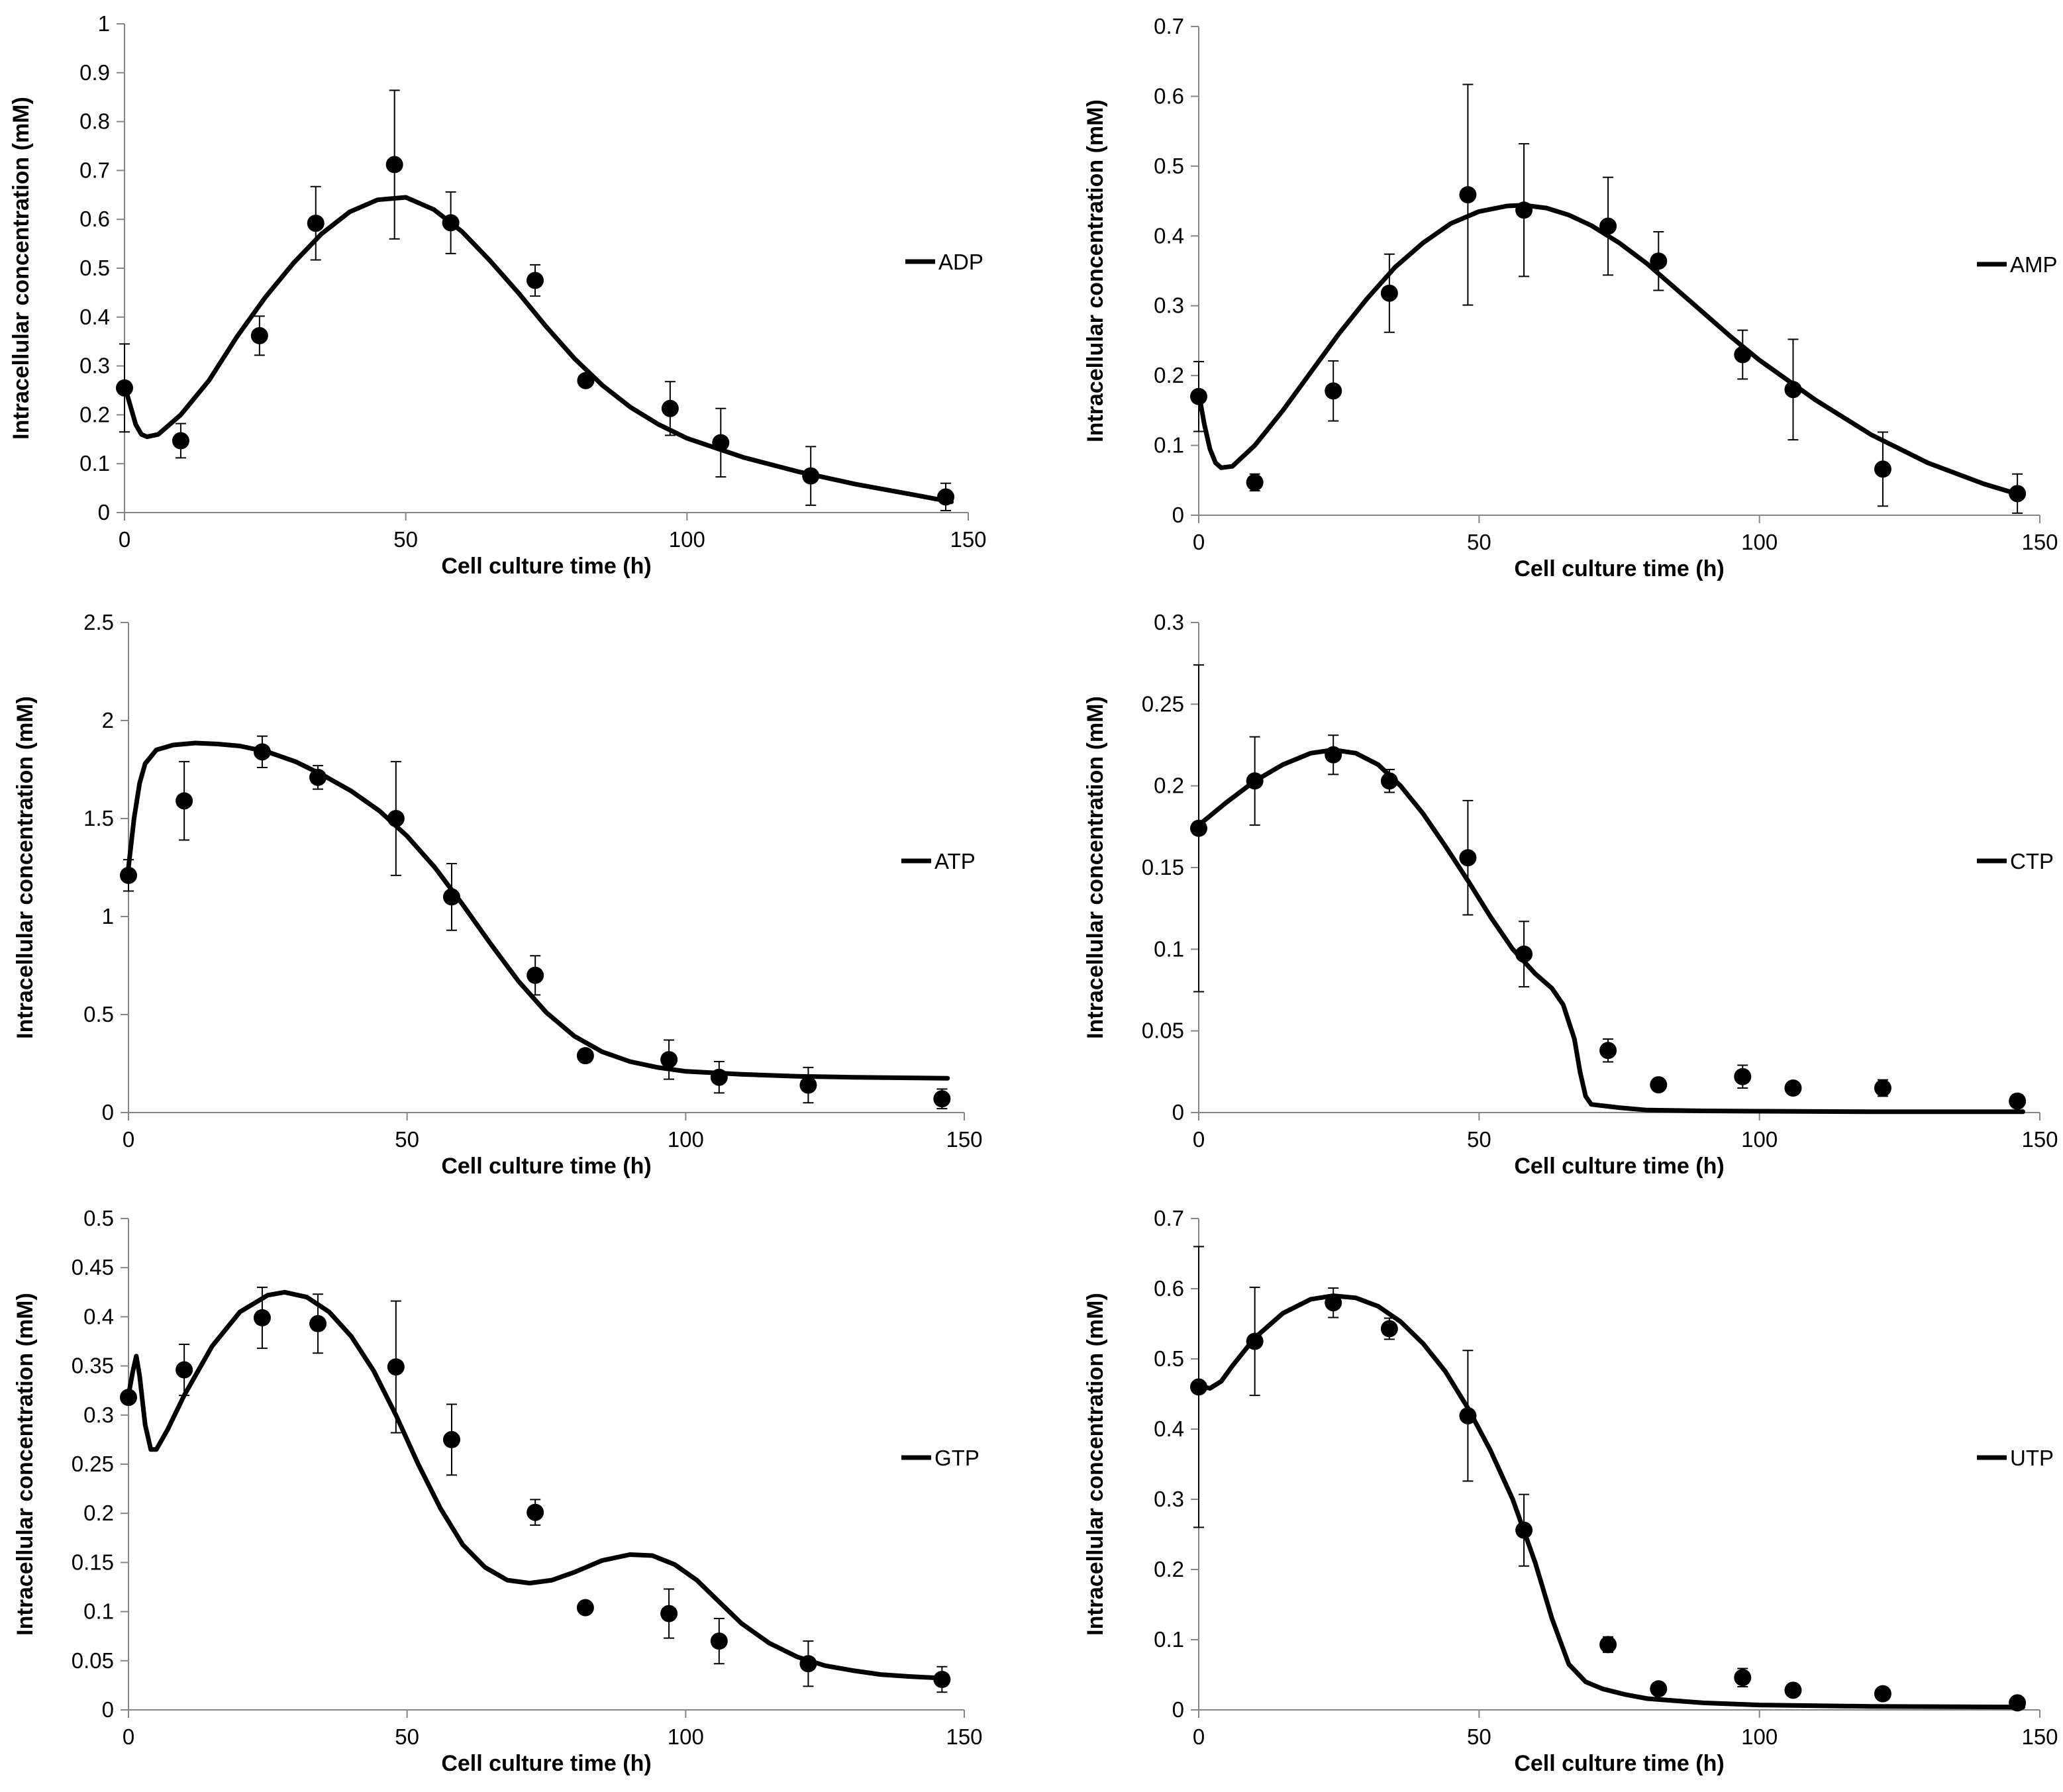 The width and height of the screenshot is (2063, 1792). Describe the element at coordinates (2032, 861) in the screenshot. I see `legend-label: CTP` at that location.